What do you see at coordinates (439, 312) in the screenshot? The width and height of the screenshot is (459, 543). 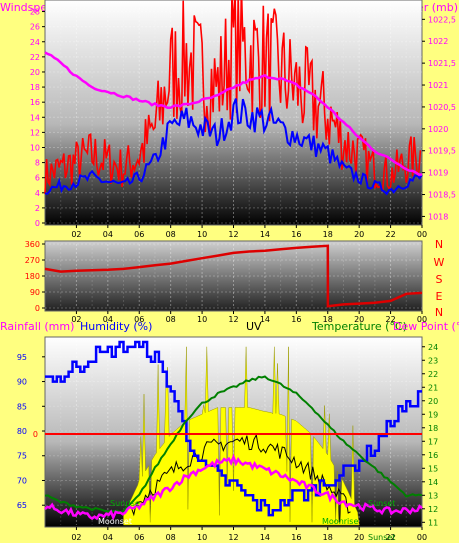 I see `compass-label: N` at bounding box center [439, 312].